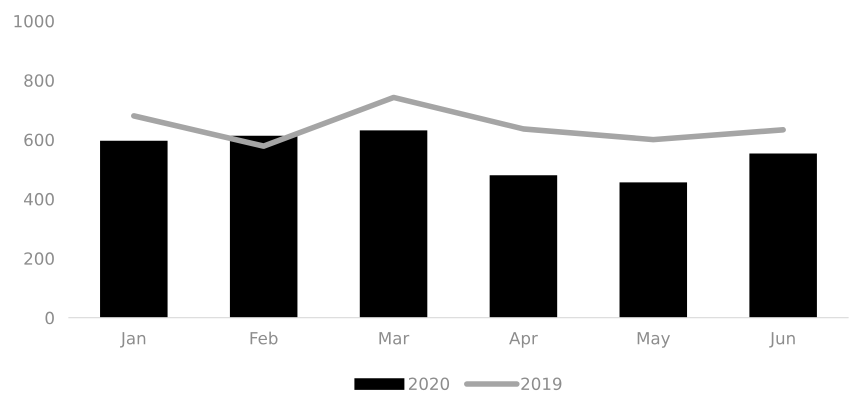 This screenshot has width=861, height=418. I want to click on x-tick-label: Mar, so click(394, 338).